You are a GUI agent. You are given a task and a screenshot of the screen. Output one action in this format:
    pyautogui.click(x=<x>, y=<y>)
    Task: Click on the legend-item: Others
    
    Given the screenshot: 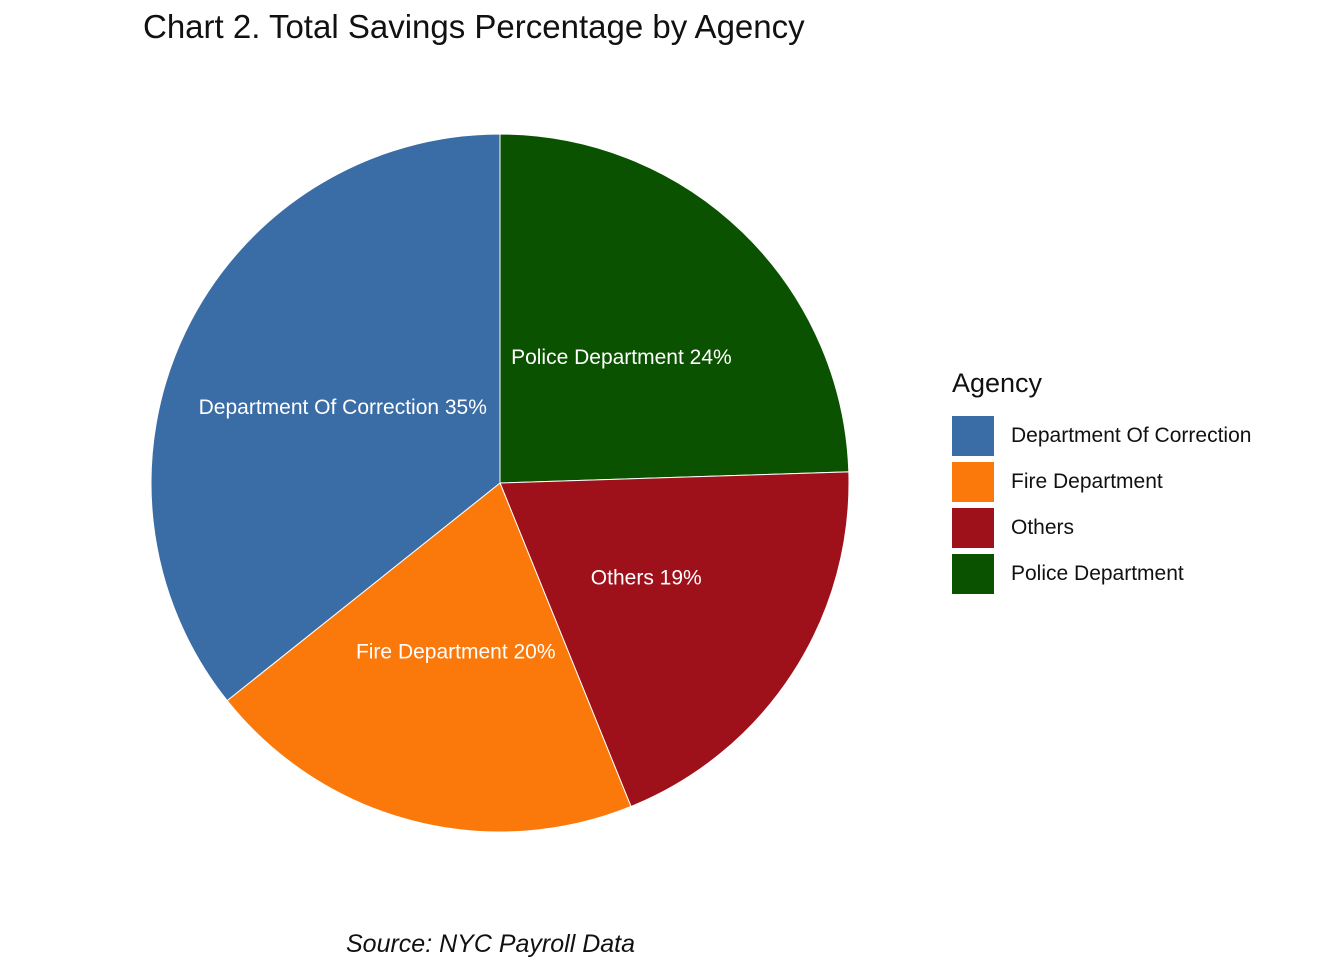 What is the action you would take?
    pyautogui.click(x=1101, y=528)
    